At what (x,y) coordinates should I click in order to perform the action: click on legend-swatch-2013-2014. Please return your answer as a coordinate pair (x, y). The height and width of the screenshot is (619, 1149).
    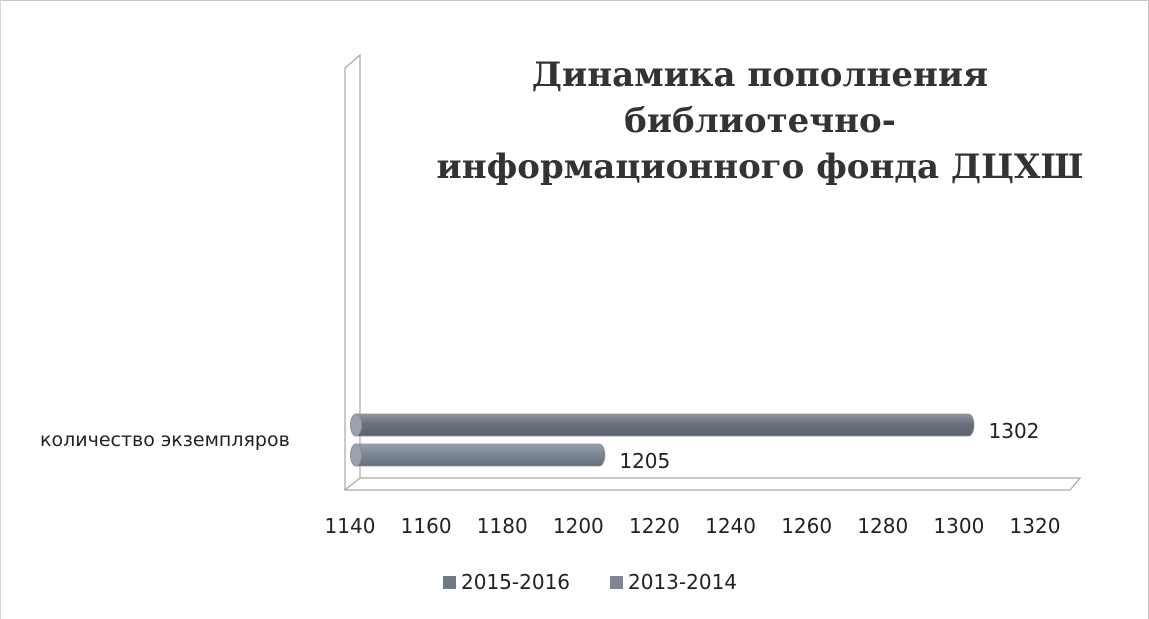
    Looking at the image, I should click on (616, 582).